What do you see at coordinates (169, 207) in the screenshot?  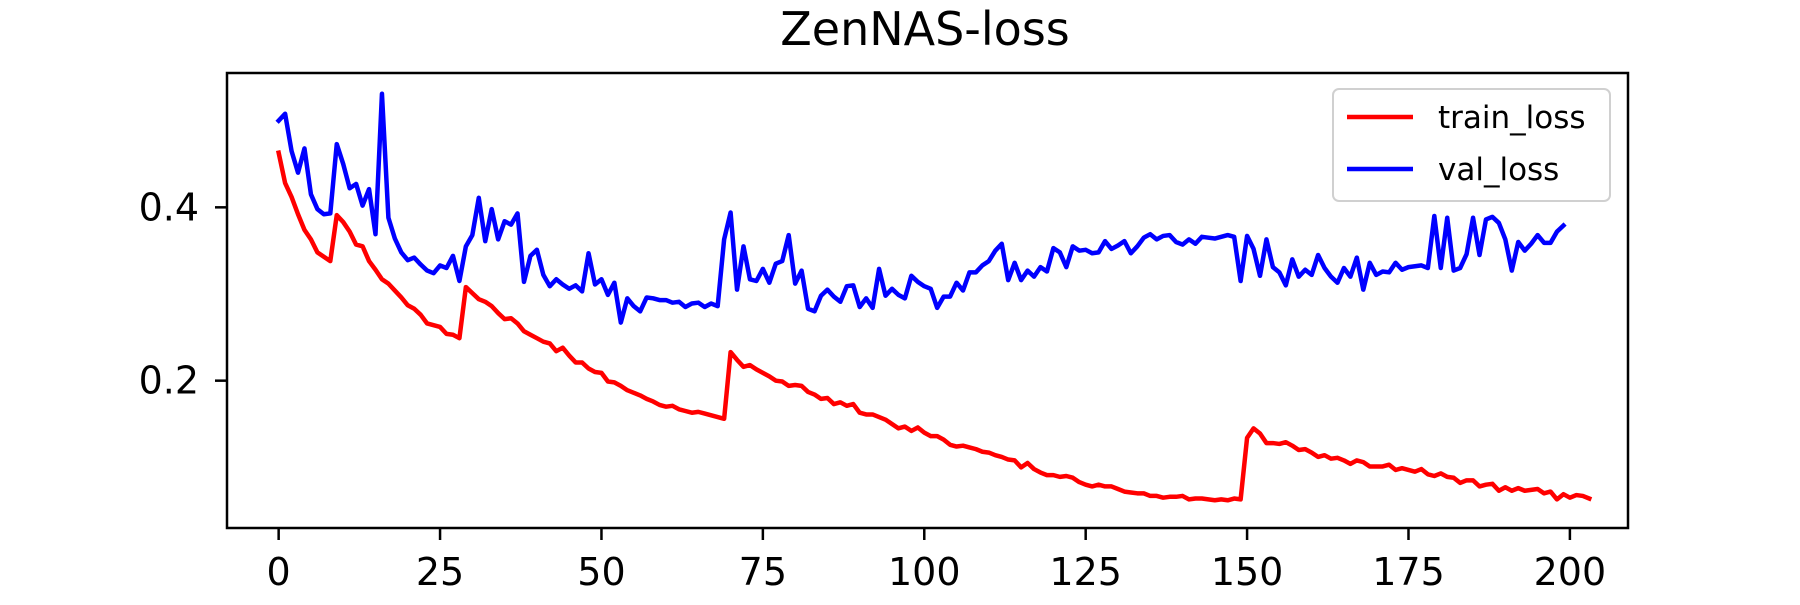 I see `y-tick-label: 0.4` at bounding box center [169, 207].